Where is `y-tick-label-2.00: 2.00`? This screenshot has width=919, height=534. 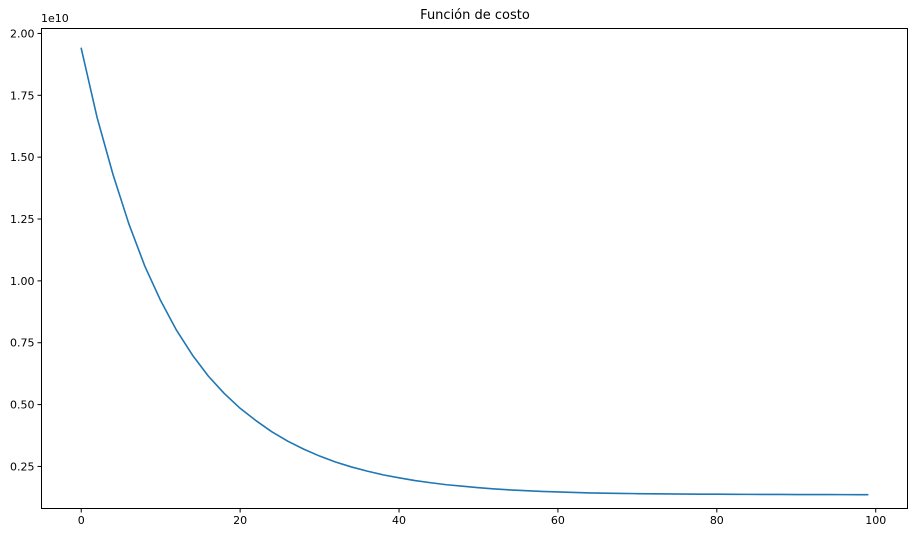
y-tick-label-2.00: 2.00 is located at coordinates (22, 33).